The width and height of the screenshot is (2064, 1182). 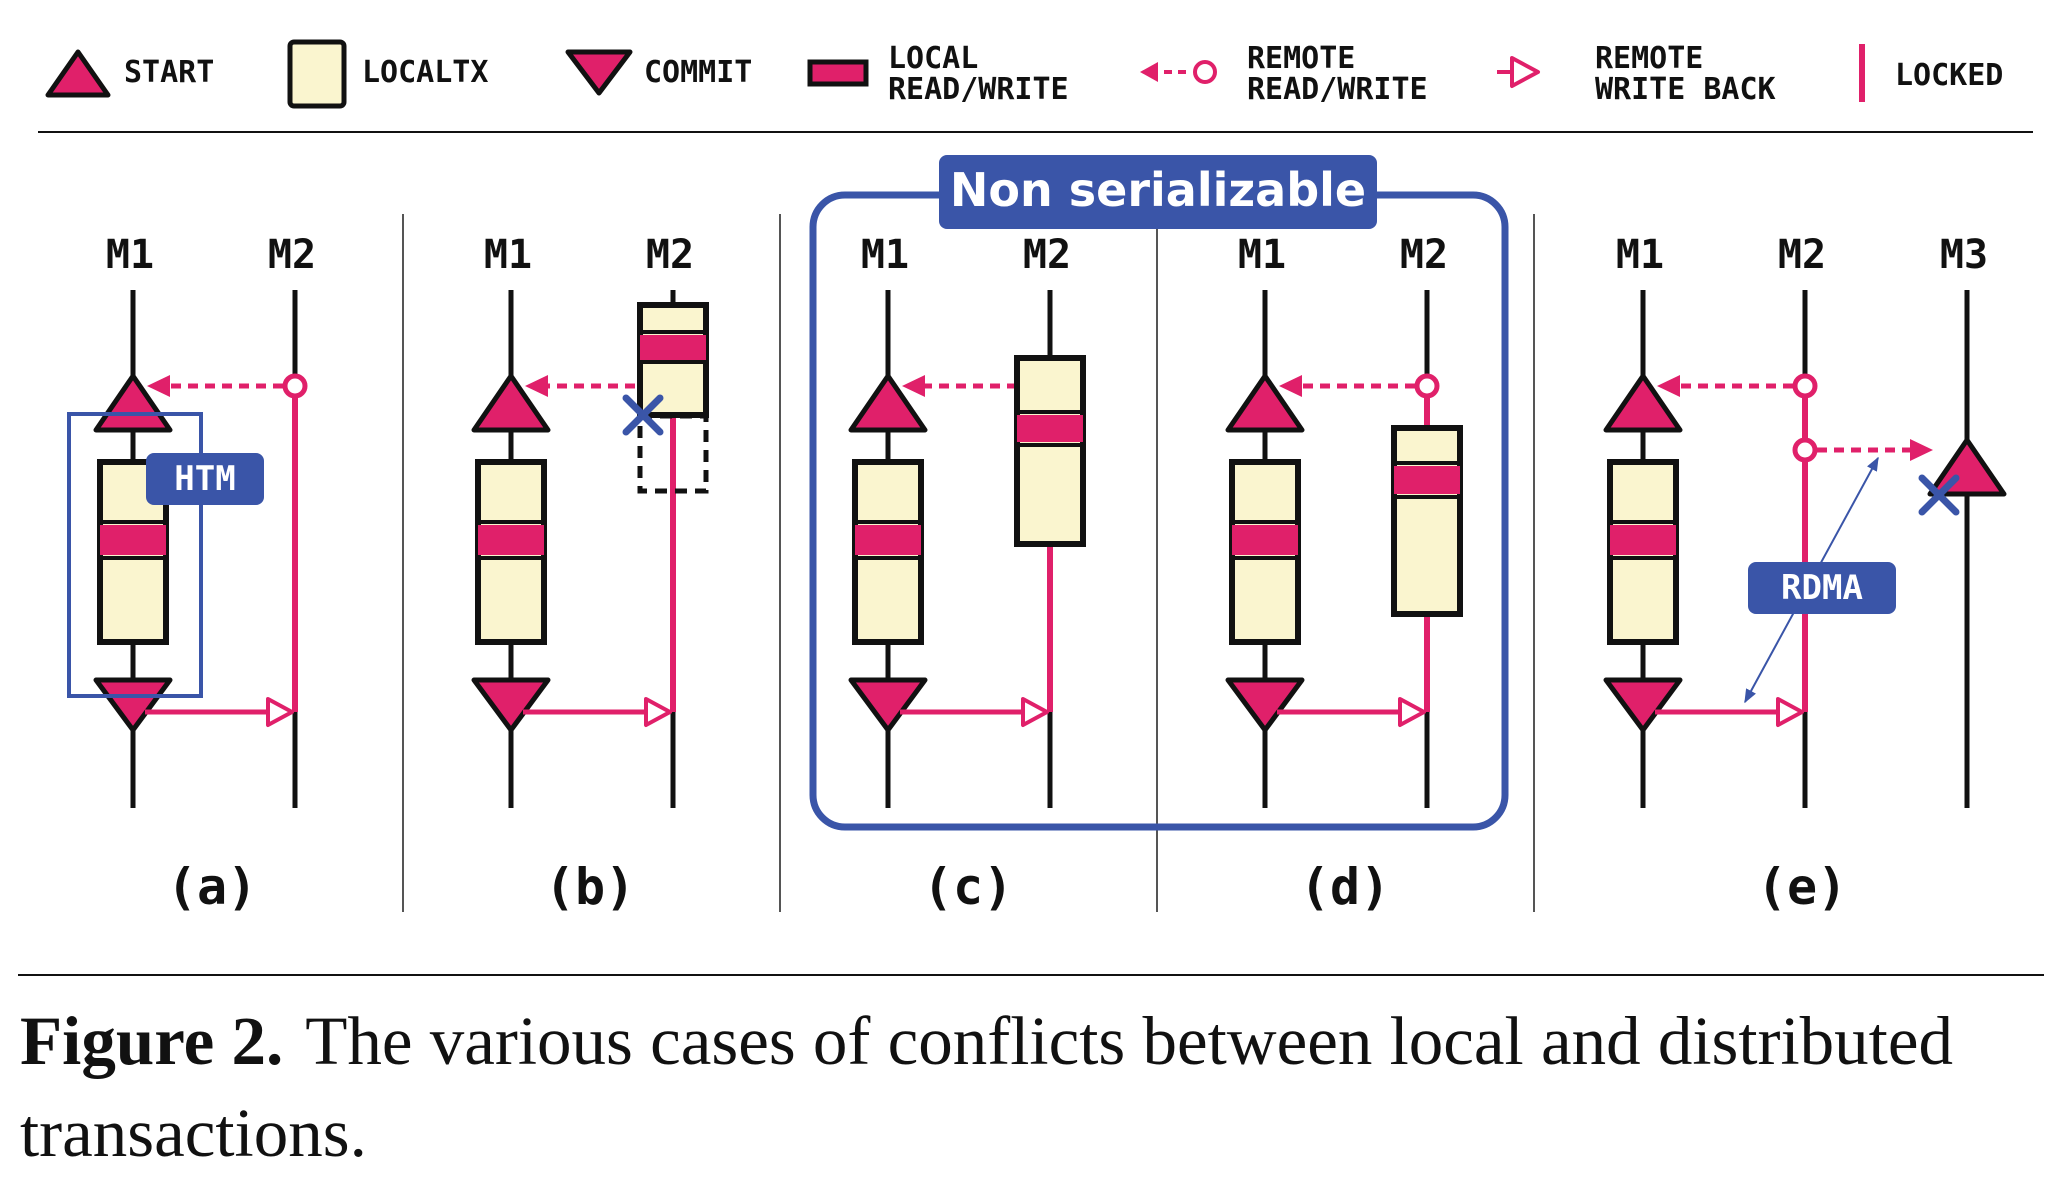 What do you see at coordinates (1964, 255) in the screenshot?
I see `panel-e-m3-label: M3` at bounding box center [1964, 255].